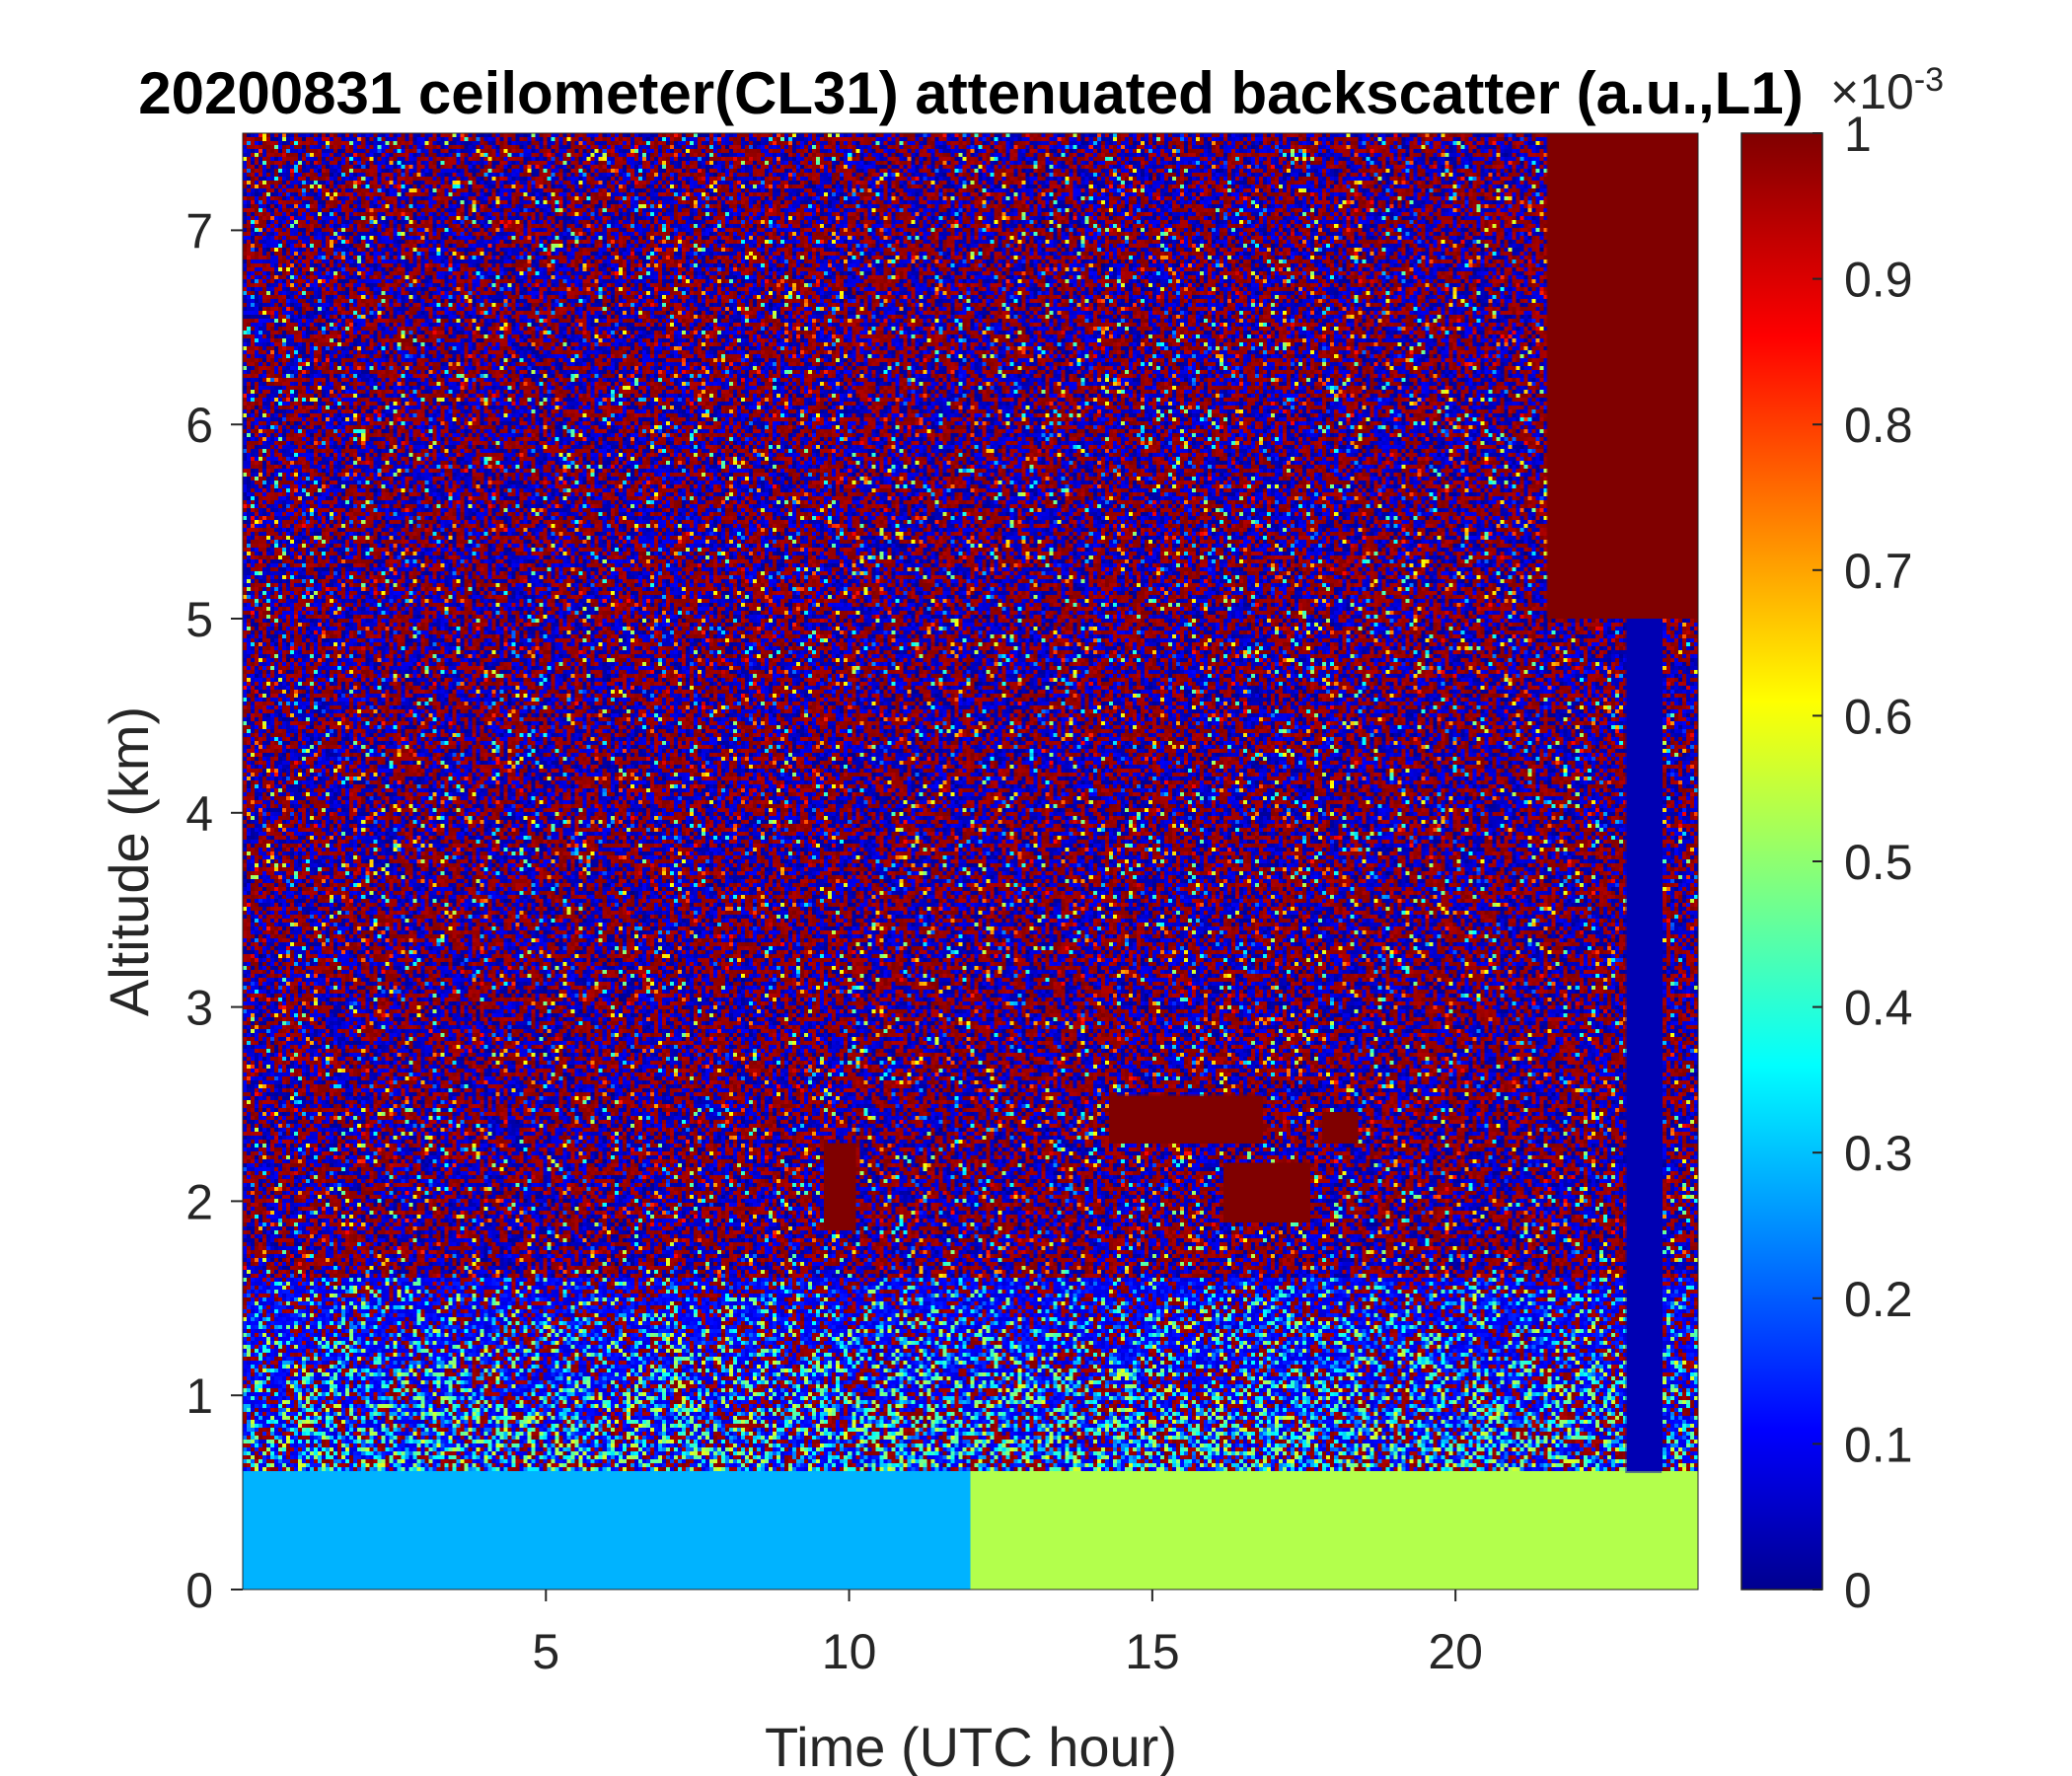 Image resolution: width=2072 pixels, height=1776 pixels. Describe the element at coordinates (1152, 1652) in the screenshot. I see `x-tick-label: 15` at that location.